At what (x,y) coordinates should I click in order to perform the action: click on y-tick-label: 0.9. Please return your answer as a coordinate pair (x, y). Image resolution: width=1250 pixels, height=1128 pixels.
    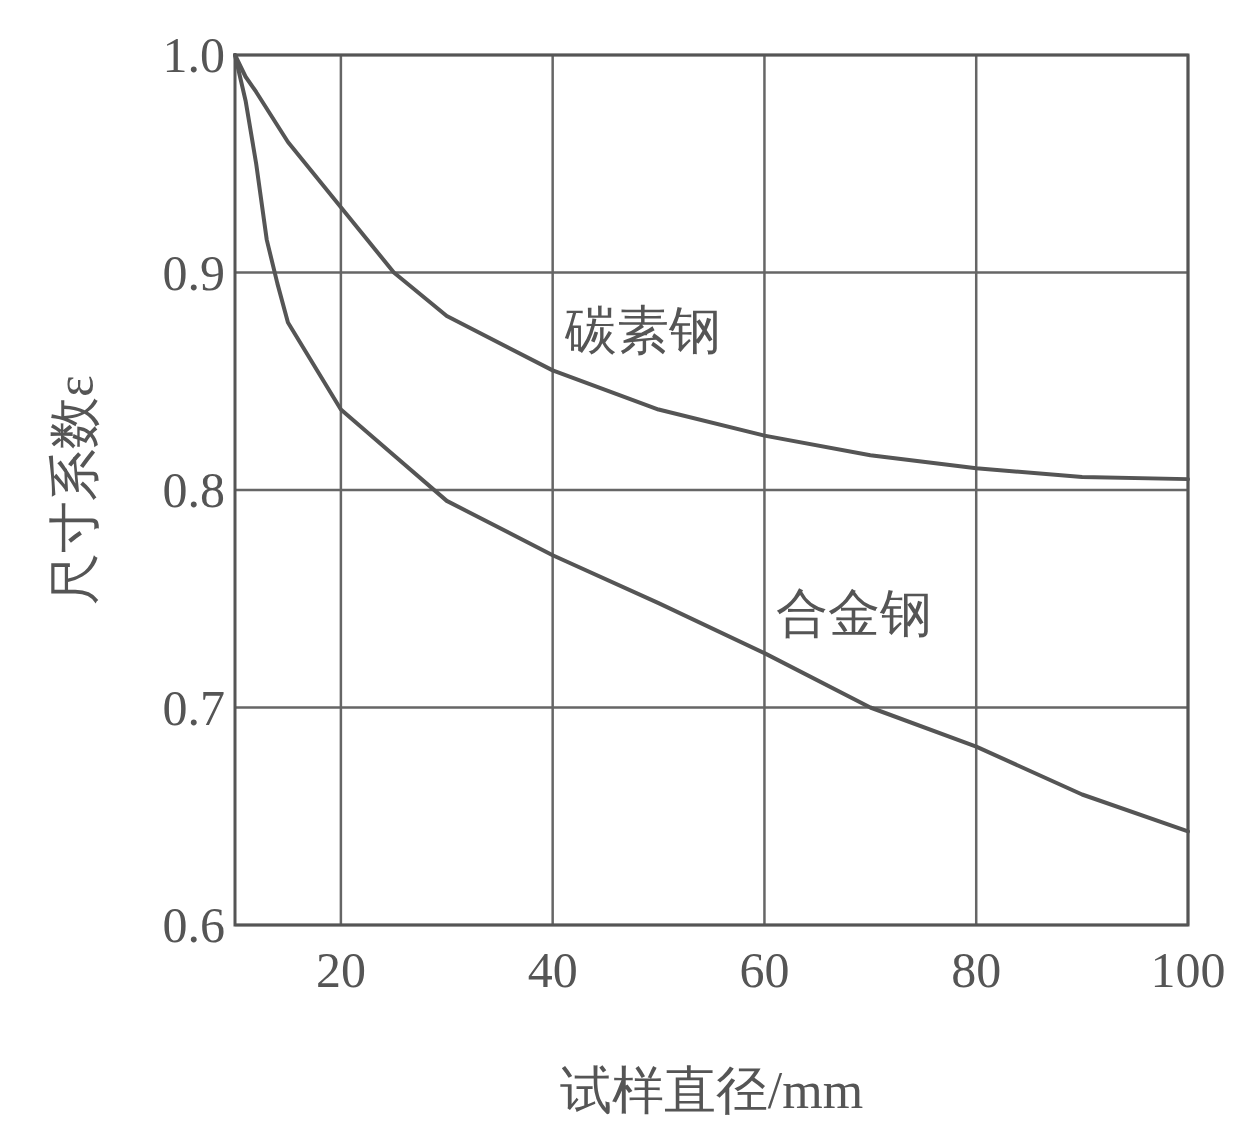
    Looking at the image, I should click on (193, 272).